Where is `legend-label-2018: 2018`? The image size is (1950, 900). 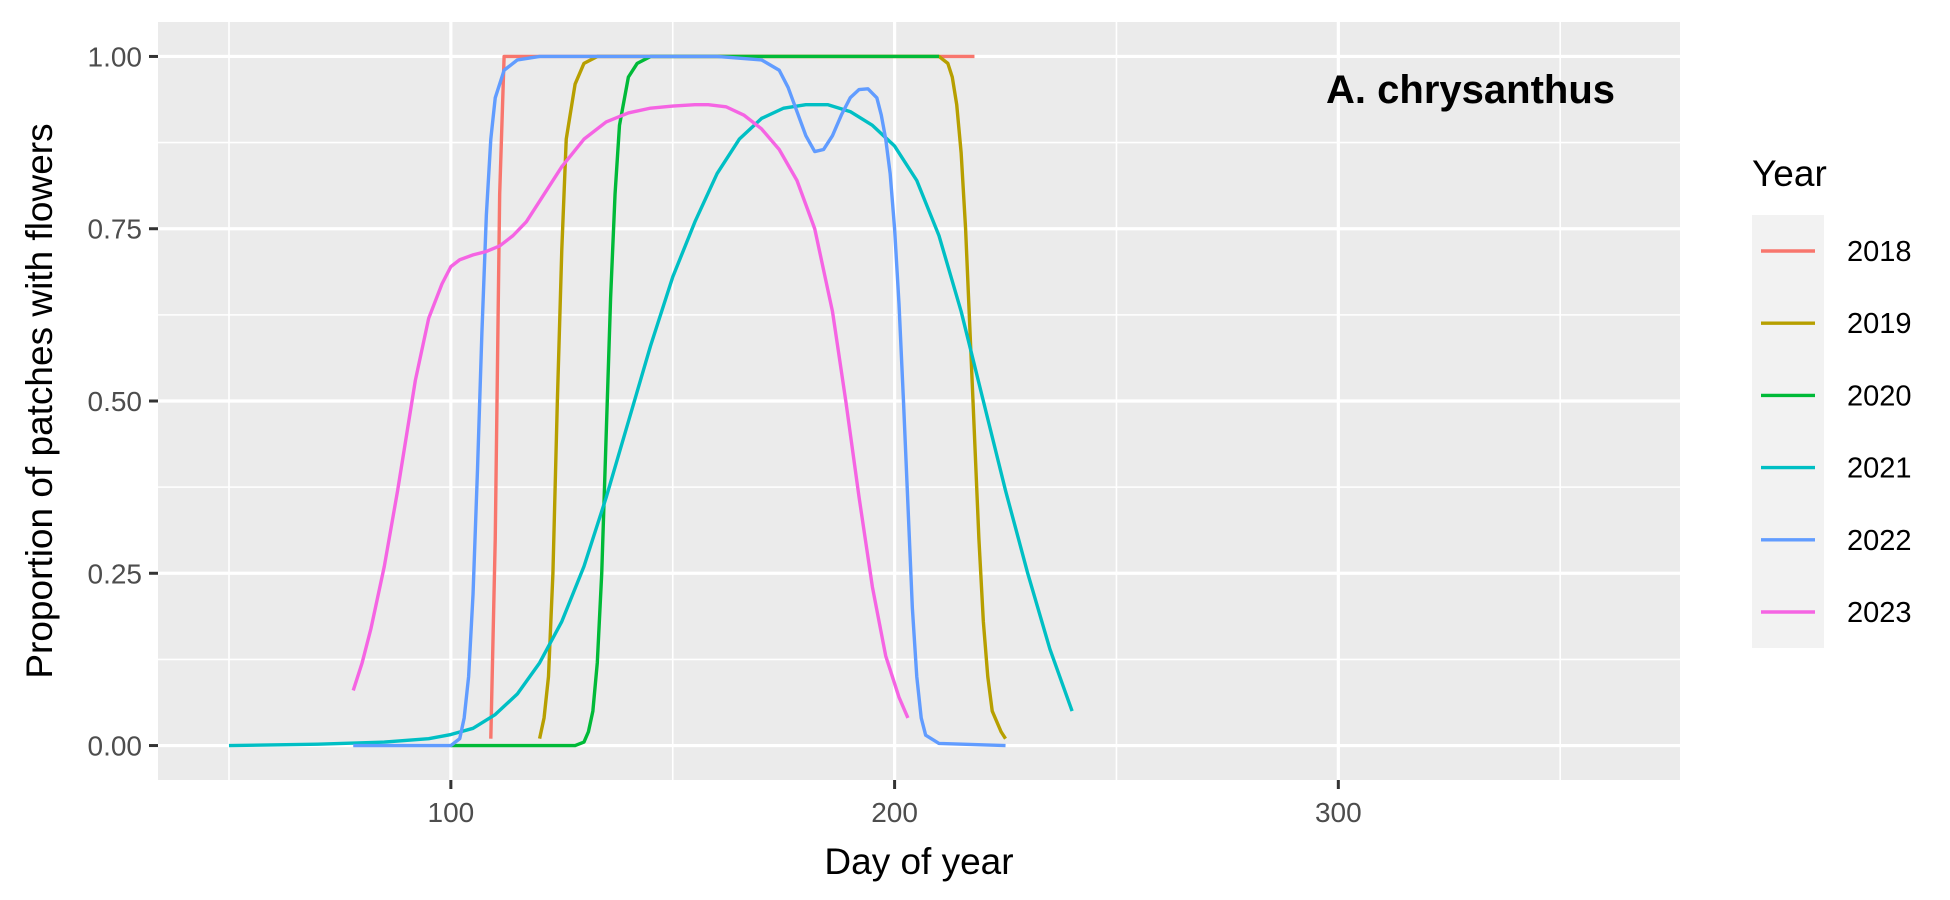
legend-label-2018: 2018 is located at coordinates (1879, 252).